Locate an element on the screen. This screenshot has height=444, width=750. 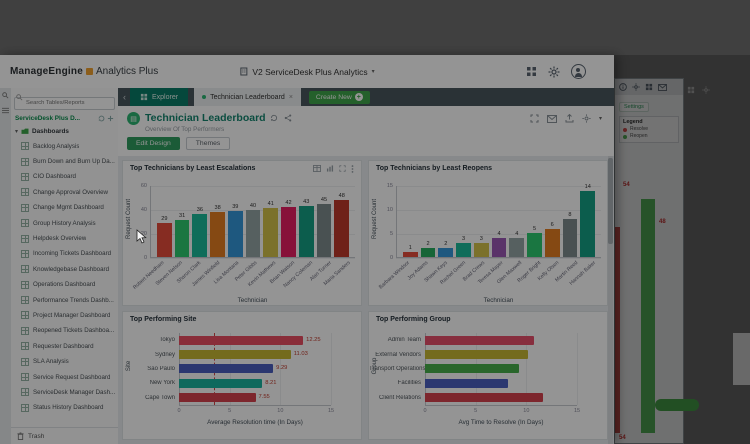
bar: 6 is located at coordinates (552, 239).